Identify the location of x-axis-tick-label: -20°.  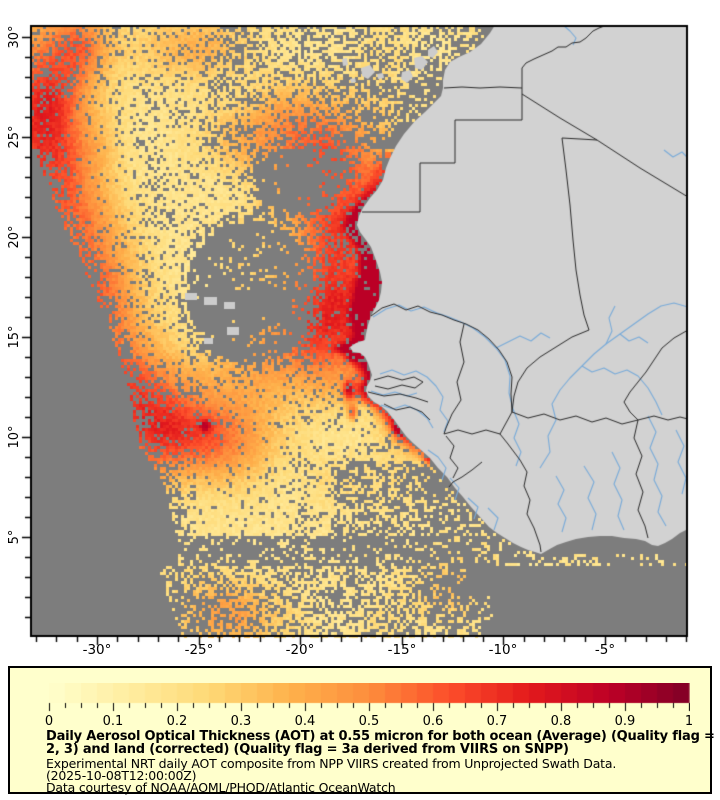
(300, 650).